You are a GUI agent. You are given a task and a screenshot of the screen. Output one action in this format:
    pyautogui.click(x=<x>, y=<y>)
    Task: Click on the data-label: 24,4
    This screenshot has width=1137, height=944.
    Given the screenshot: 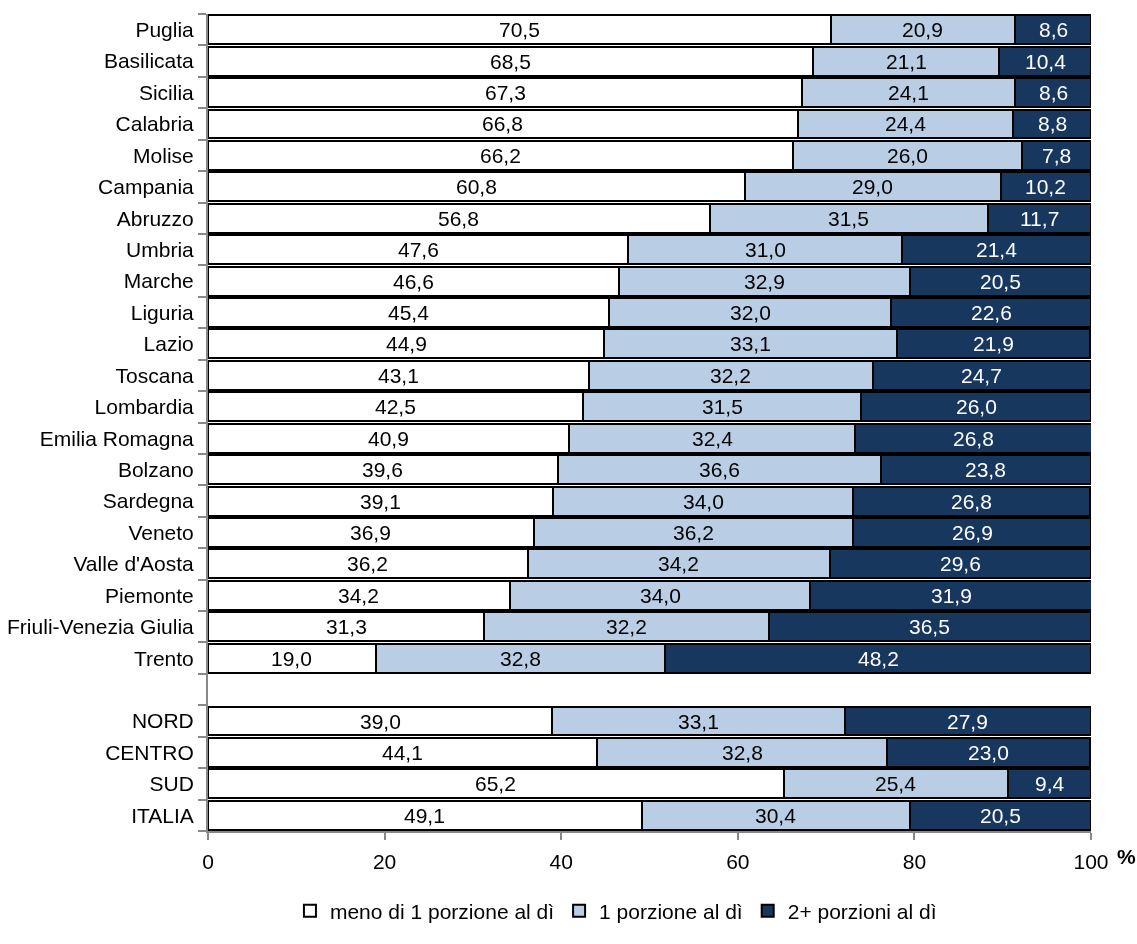 What is the action you would take?
    pyautogui.click(x=906, y=123)
    